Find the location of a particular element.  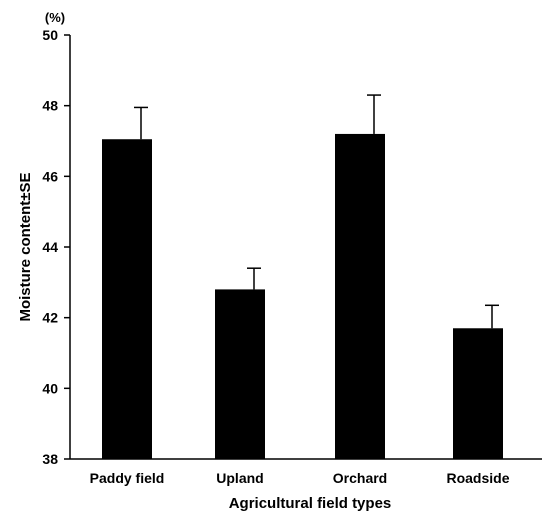

y-ticks: 38 40 42 44 46 48 50 is located at coordinates (56, 247).